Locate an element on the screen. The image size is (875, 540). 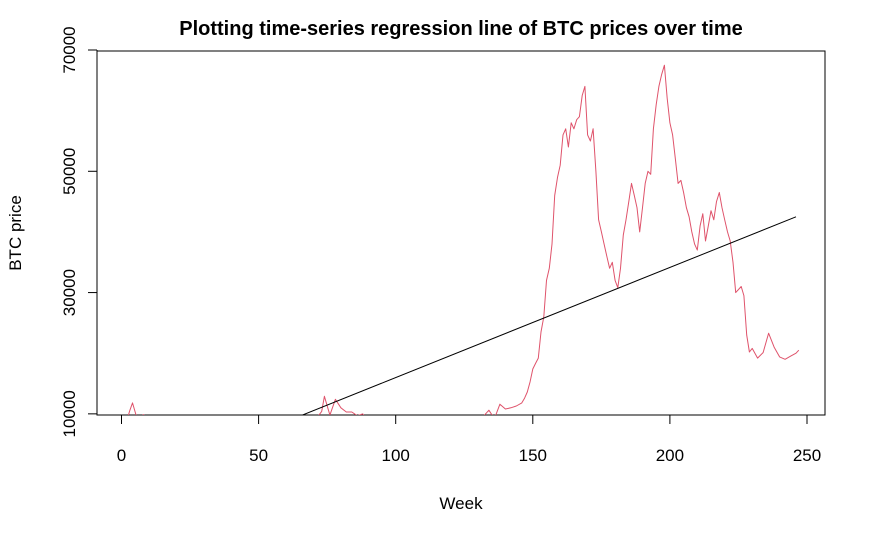
y-tick-label: 30000 is located at coordinates (69, 292).